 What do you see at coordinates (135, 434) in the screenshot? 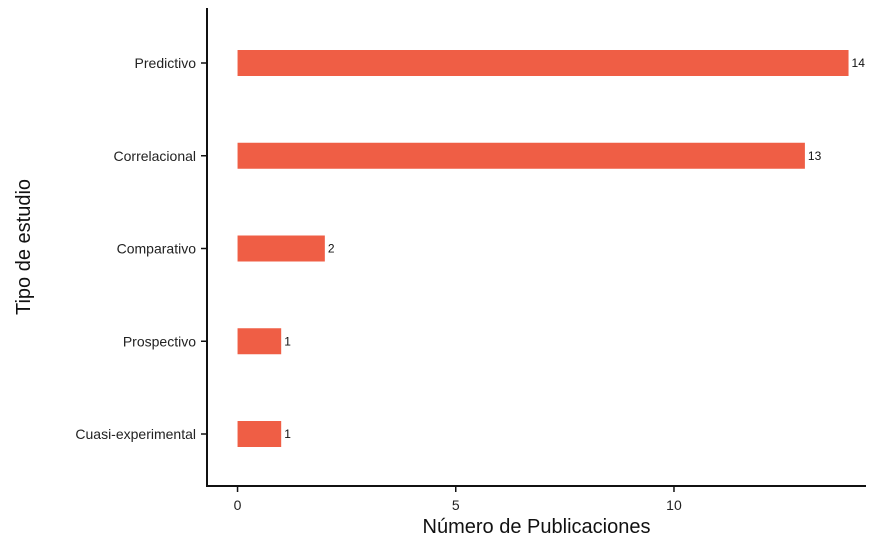
I see `y-tick-label: Cuasi-experimental` at bounding box center [135, 434].